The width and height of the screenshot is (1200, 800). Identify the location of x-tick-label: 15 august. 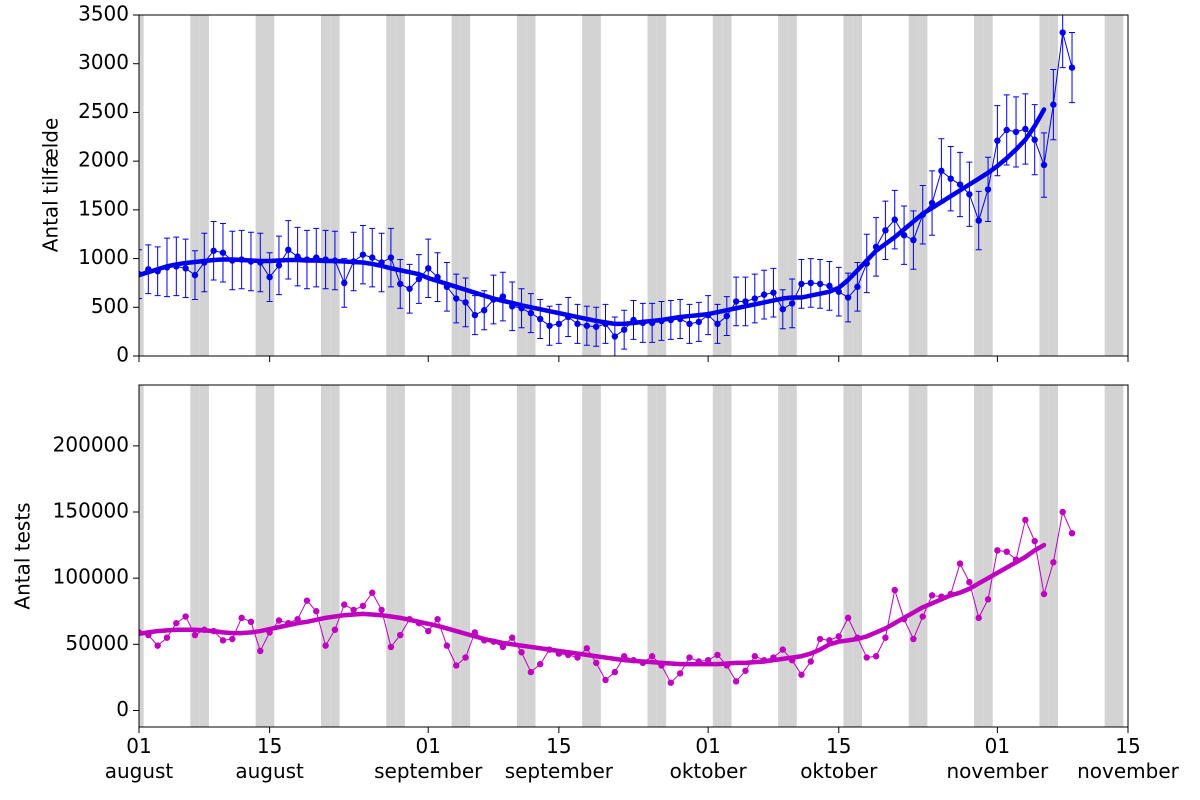
(269, 758).